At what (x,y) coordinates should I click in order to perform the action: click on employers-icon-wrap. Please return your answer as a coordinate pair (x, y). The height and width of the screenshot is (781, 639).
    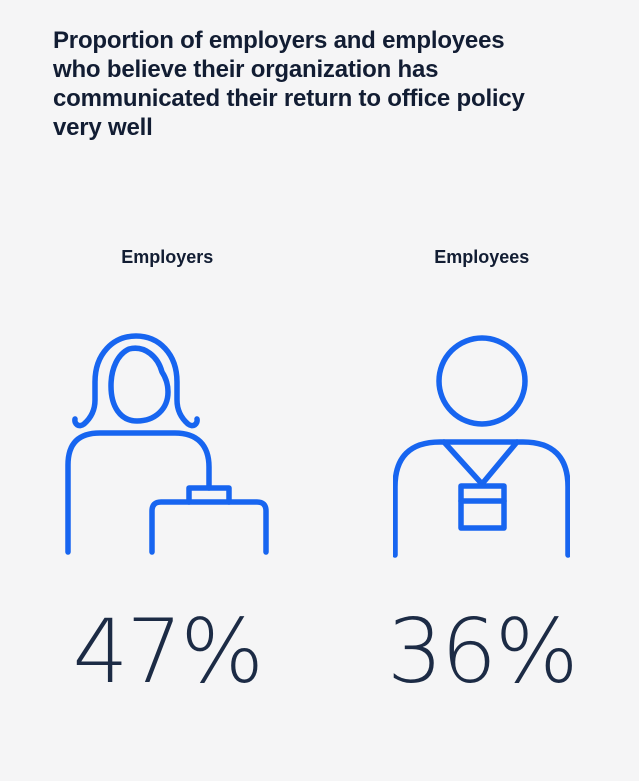
    Looking at the image, I should click on (167, 444).